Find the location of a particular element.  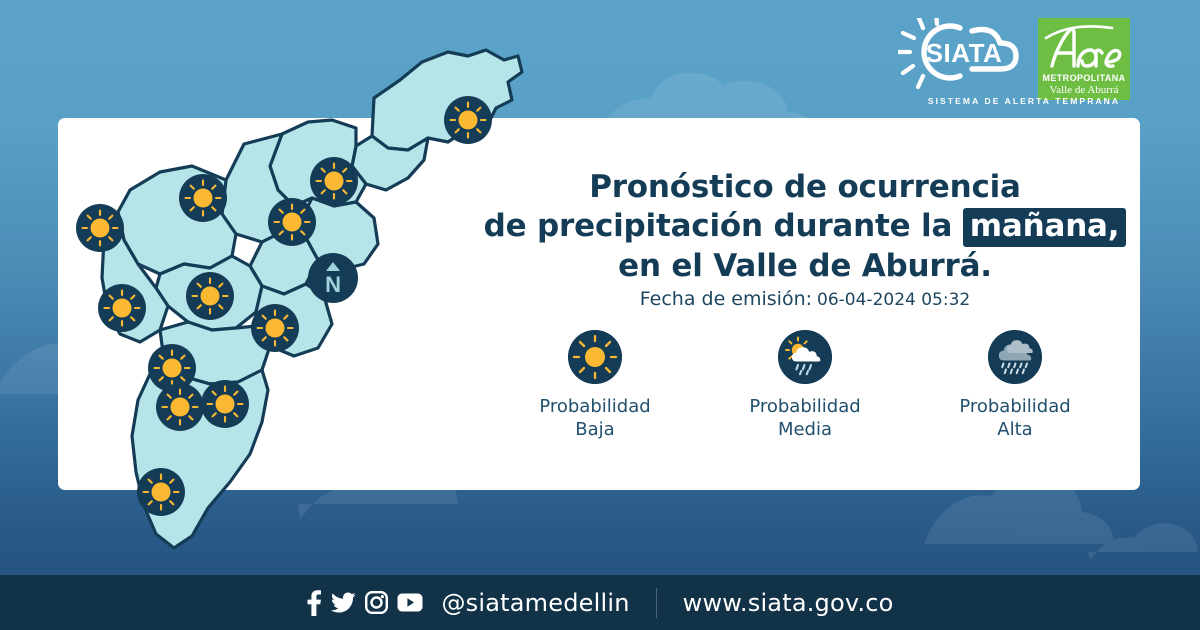

area-script-icon is located at coordinates (1083, 46).